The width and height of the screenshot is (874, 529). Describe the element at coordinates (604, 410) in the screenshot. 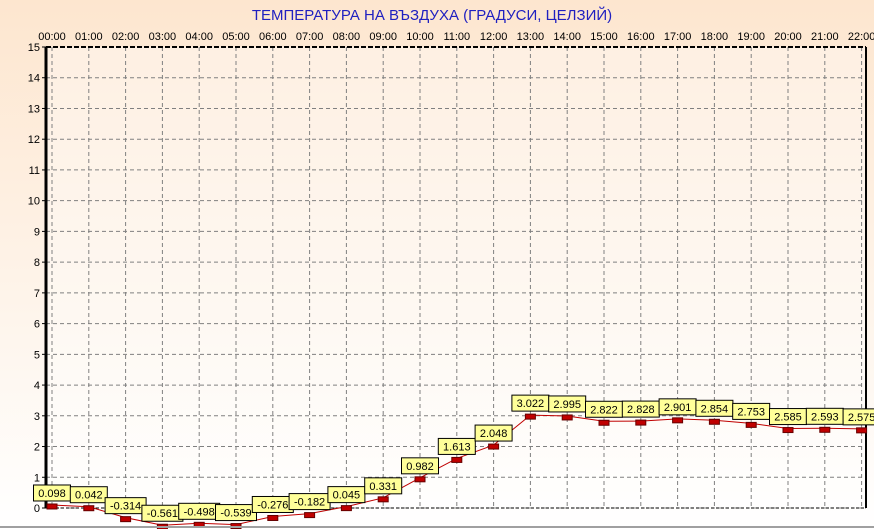

I see `data-label: 2.822` at that location.